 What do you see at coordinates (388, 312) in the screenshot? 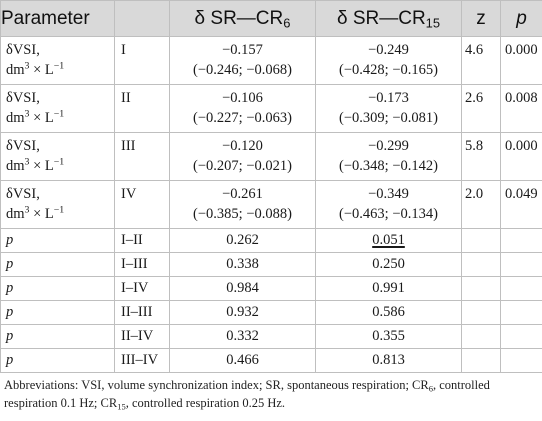
I see `cr15-p-cell: 0.586` at bounding box center [388, 312].